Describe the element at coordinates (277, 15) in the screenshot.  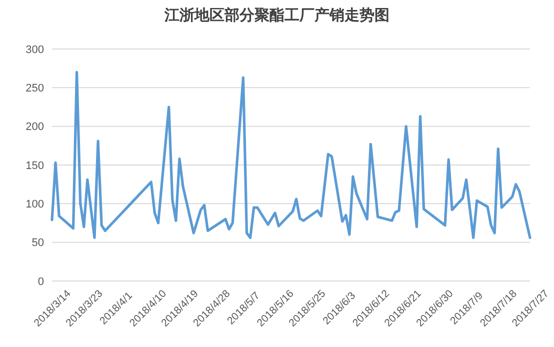
I see `chart-title: 江浙地区部分聚酯工厂产销走势图` at that location.